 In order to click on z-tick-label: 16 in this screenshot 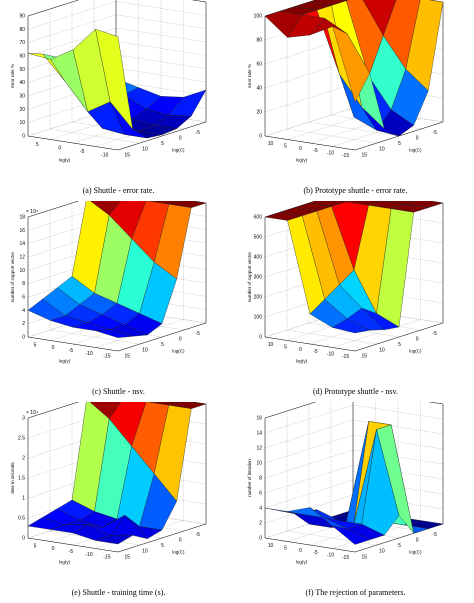, I will do `click(22, 231)`.